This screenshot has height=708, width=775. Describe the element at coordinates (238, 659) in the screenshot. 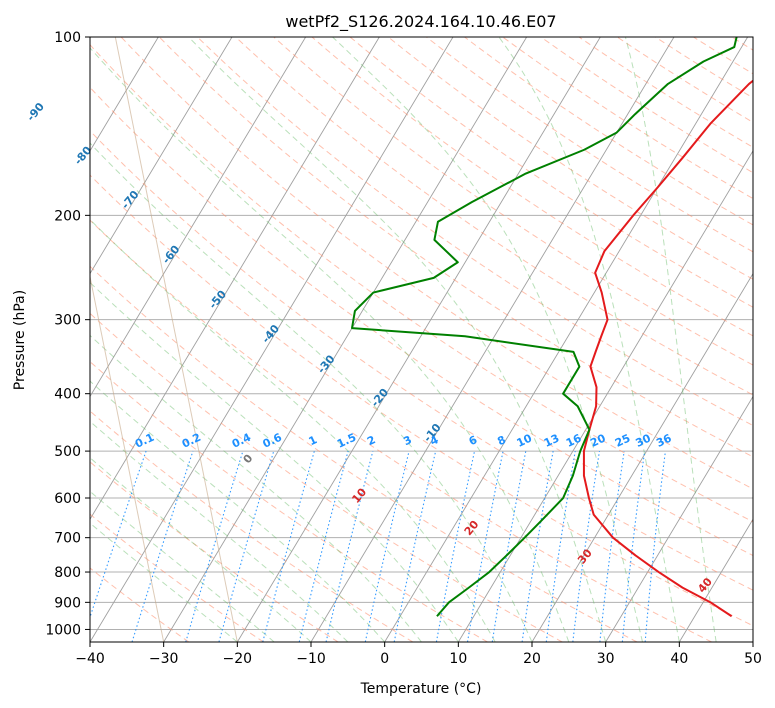

I see `x-tick-label: −20` at that location.